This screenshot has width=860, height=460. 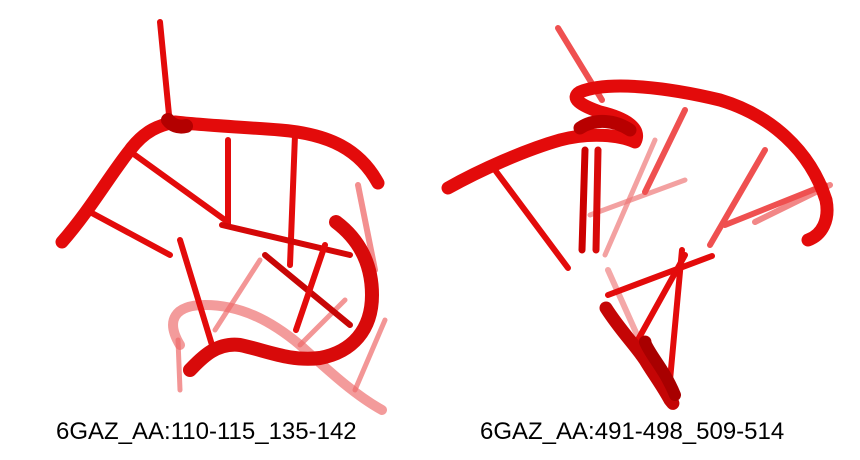 What do you see at coordinates (278, 298) in the screenshot?
I see `backbone-back-left` at bounding box center [278, 298].